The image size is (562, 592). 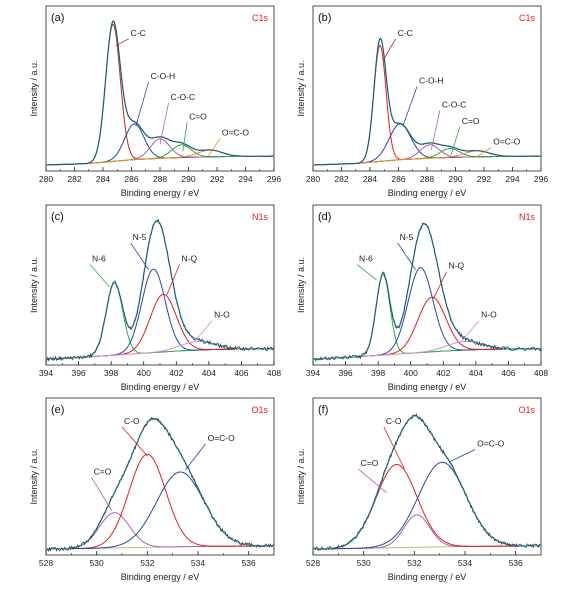 I want to click on panel-label: (c), so click(x=57, y=217).